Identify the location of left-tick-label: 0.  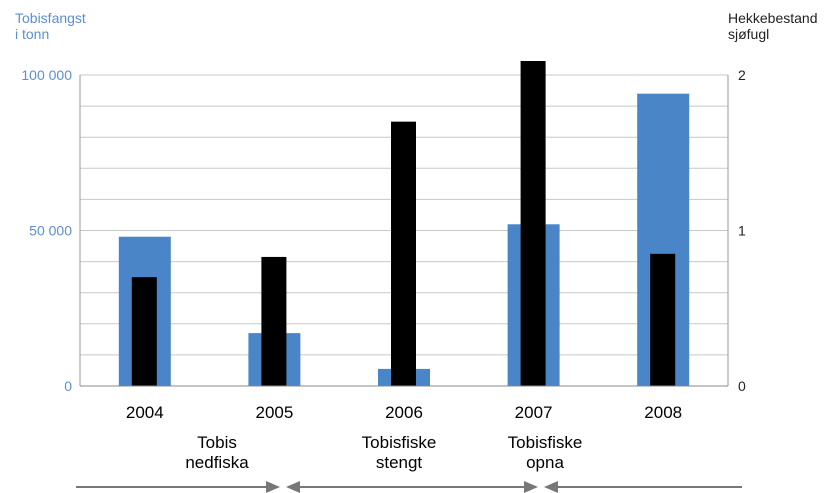
(68, 386).